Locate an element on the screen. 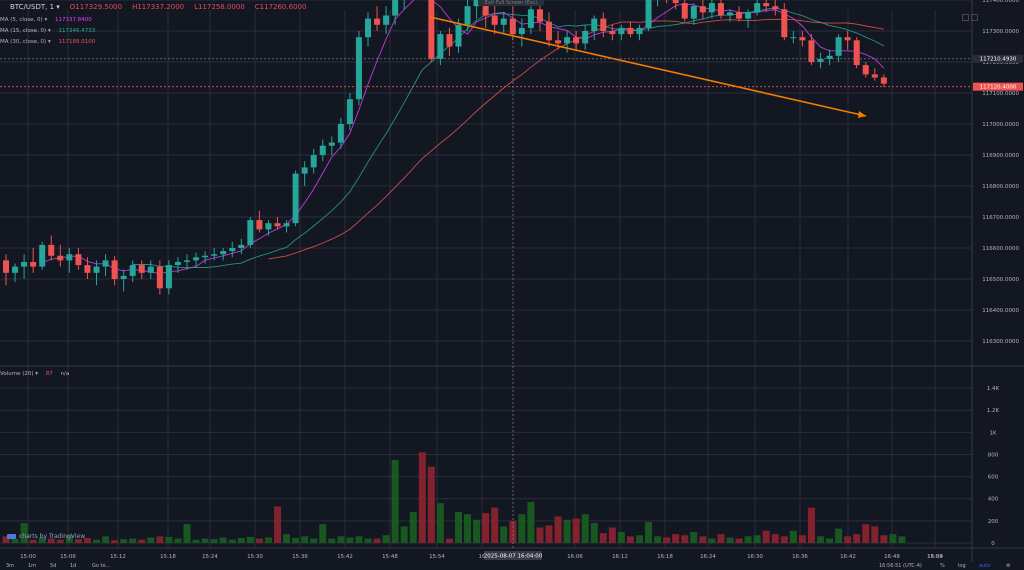 The height and width of the screenshot is (570, 1024). symbol-label: BTC/USDT, 1 ▾ is located at coordinates (35, 7).